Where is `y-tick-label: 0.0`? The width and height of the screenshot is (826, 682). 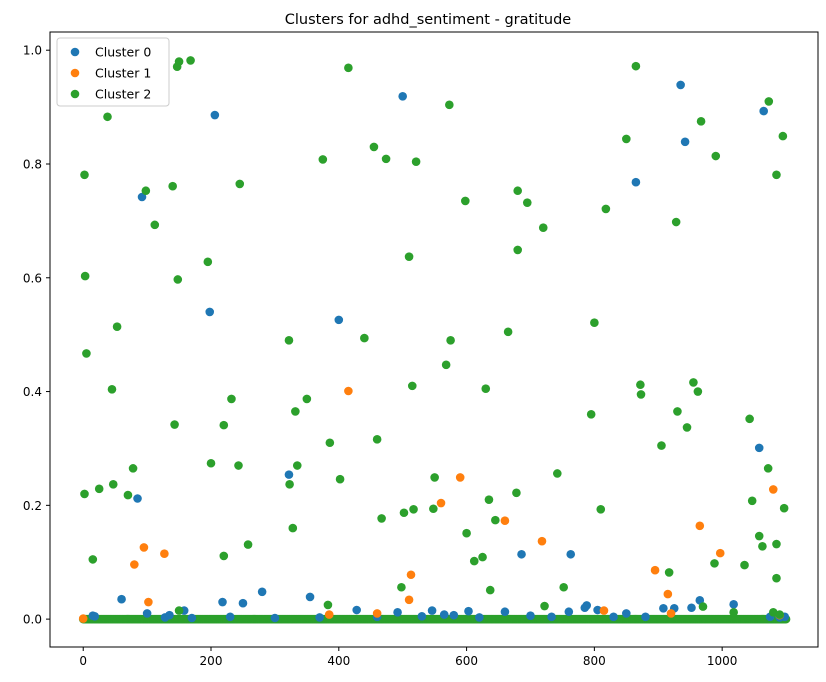
y-tick-label: 0.0 is located at coordinates (32, 620).